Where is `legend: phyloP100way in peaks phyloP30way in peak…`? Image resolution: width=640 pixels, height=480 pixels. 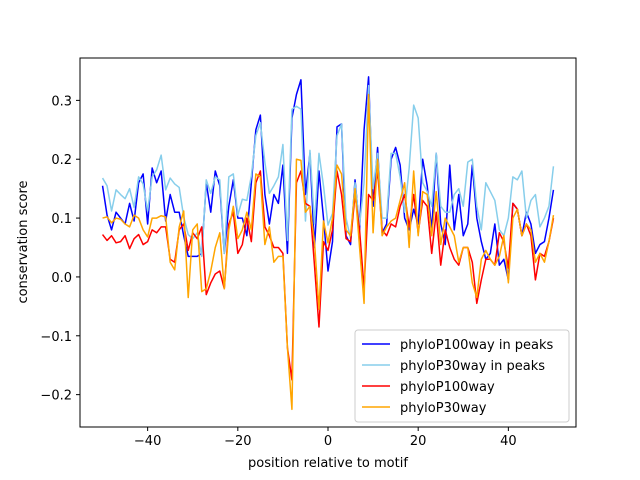 legend: phyloP100way in peaks phyloP30way in peak… is located at coordinates (462, 376).